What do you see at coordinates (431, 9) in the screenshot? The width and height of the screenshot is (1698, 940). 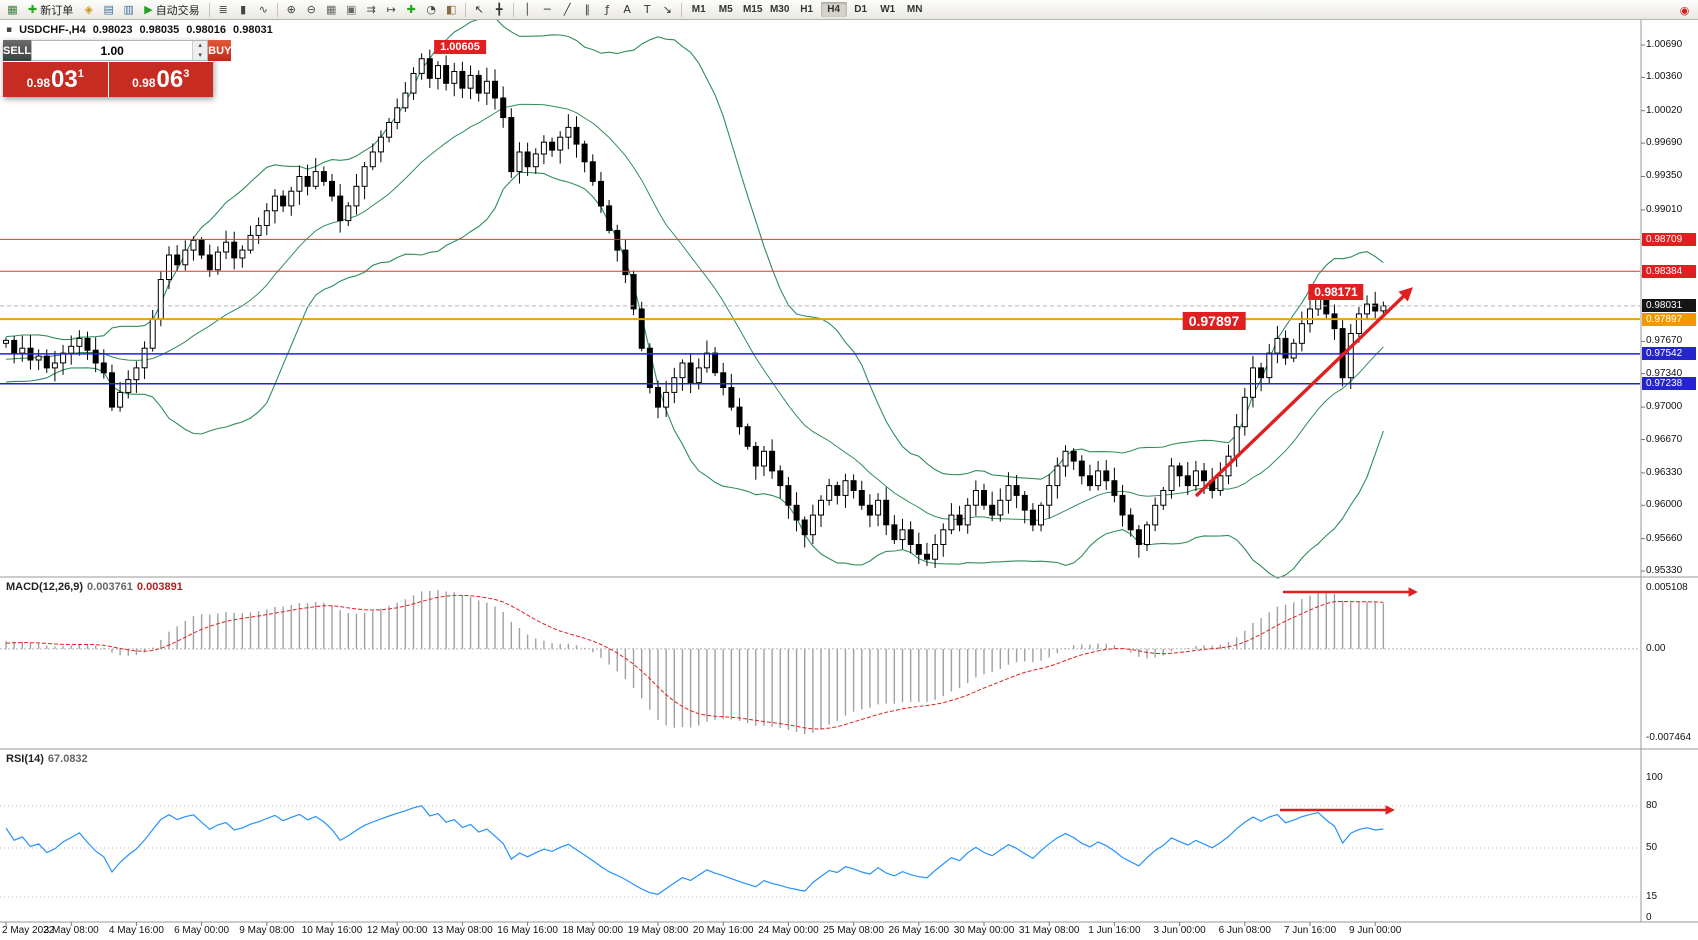 I see `periods-icon: ◔` at bounding box center [431, 9].